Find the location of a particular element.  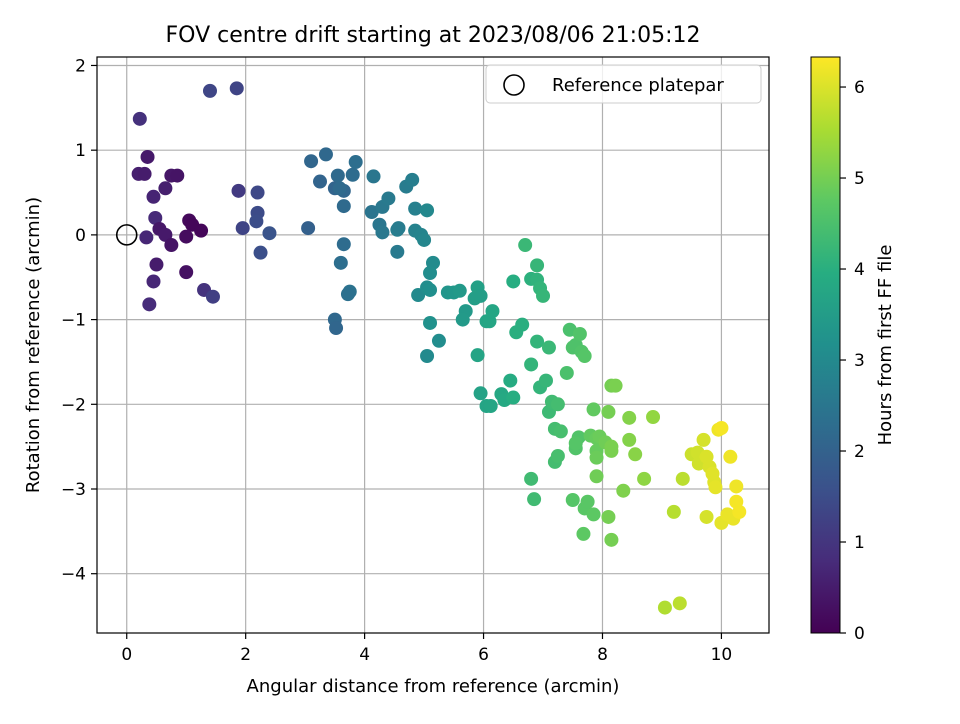

x-axis-ticks: 0 2 4 6 8 10 is located at coordinates (426, 649).